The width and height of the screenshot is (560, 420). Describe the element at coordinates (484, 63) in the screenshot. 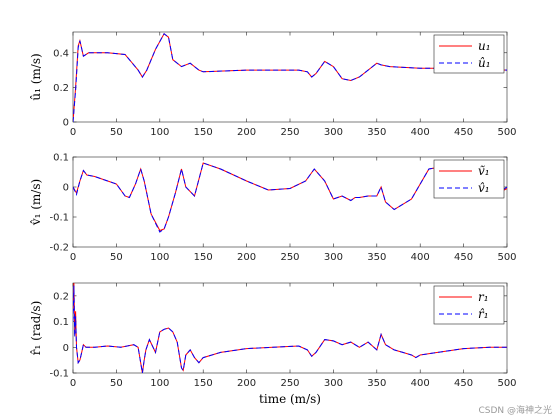

I see `legend-label: û₁` at that location.